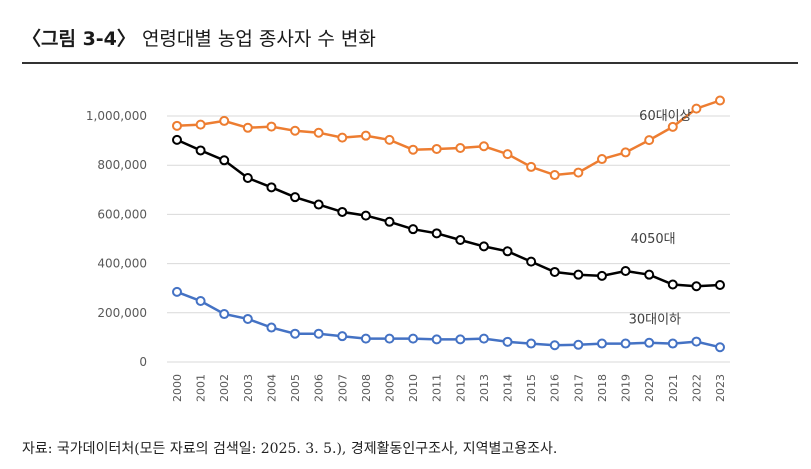 The image size is (811, 469). What do you see at coordinates (122, 214) in the screenshot?
I see `y-tick-label: 600,000` at bounding box center [122, 214].